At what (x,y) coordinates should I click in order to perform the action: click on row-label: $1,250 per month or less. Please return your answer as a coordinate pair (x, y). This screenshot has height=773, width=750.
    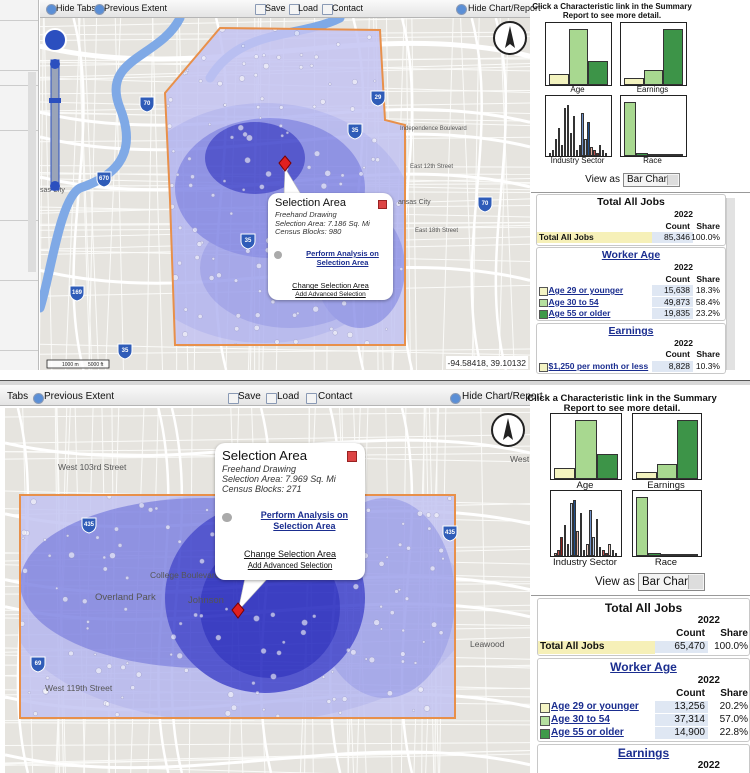
    Looking at the image, I should click on (598, 365).